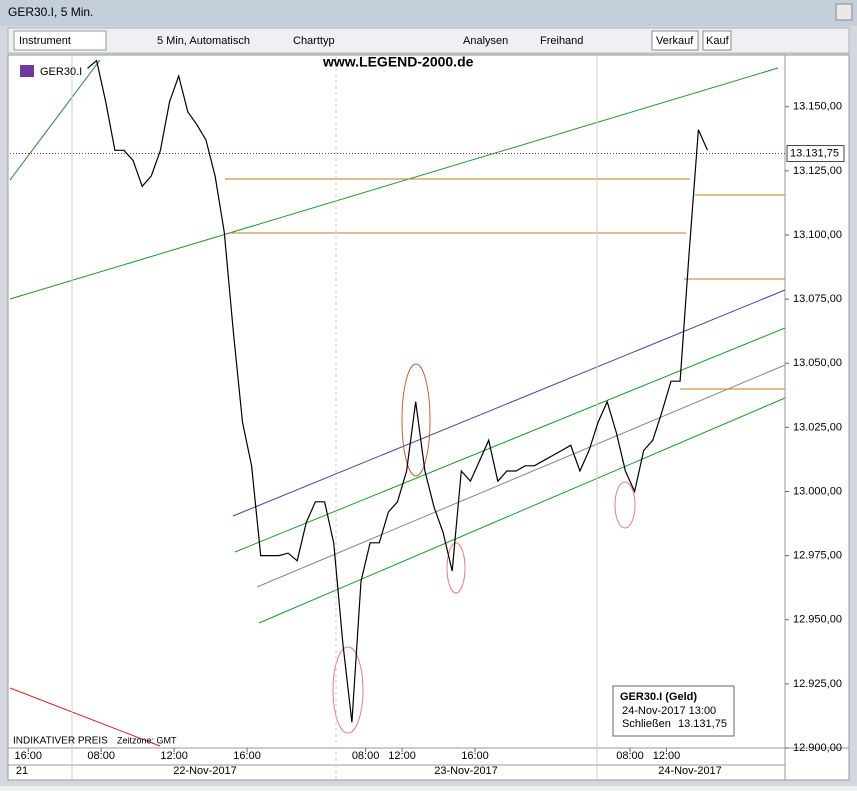 This screenshot has height=791, width=857. What do you see at coordinates (817, 235) in the screenshot?
I see `y-tick-label: 13.100,00` at bounding box center [817, 235].